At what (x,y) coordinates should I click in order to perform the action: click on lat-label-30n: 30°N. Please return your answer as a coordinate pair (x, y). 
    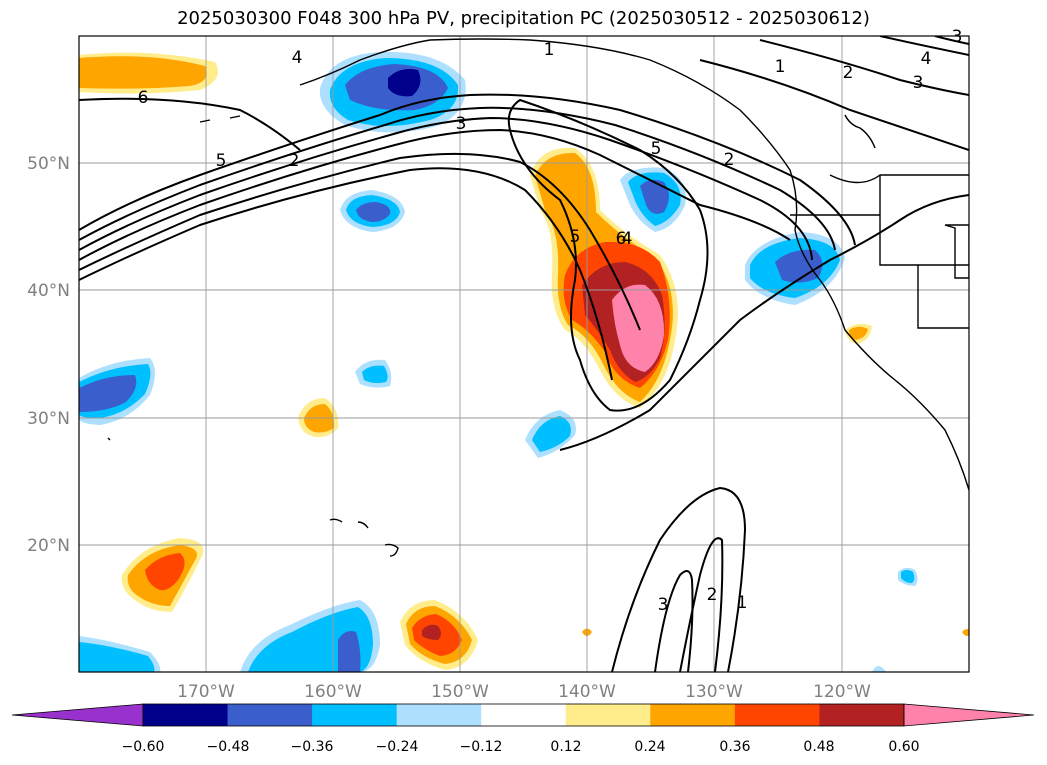
    Looking at the image, I should click on (48, 419).